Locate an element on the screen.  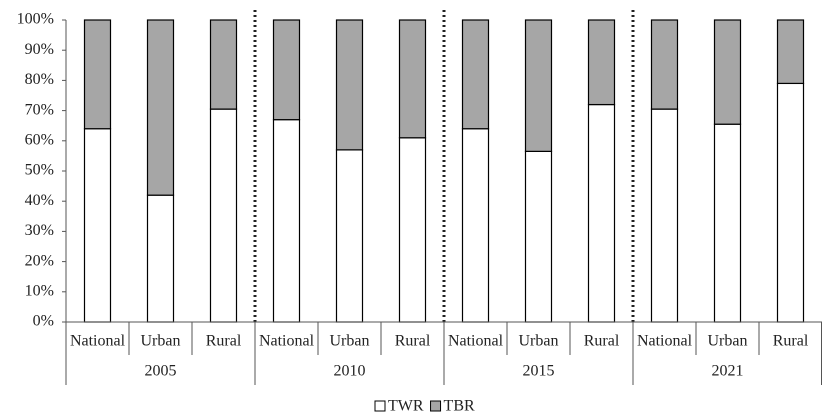
y-tick-label: 20% is located at coordinates (39, 260).